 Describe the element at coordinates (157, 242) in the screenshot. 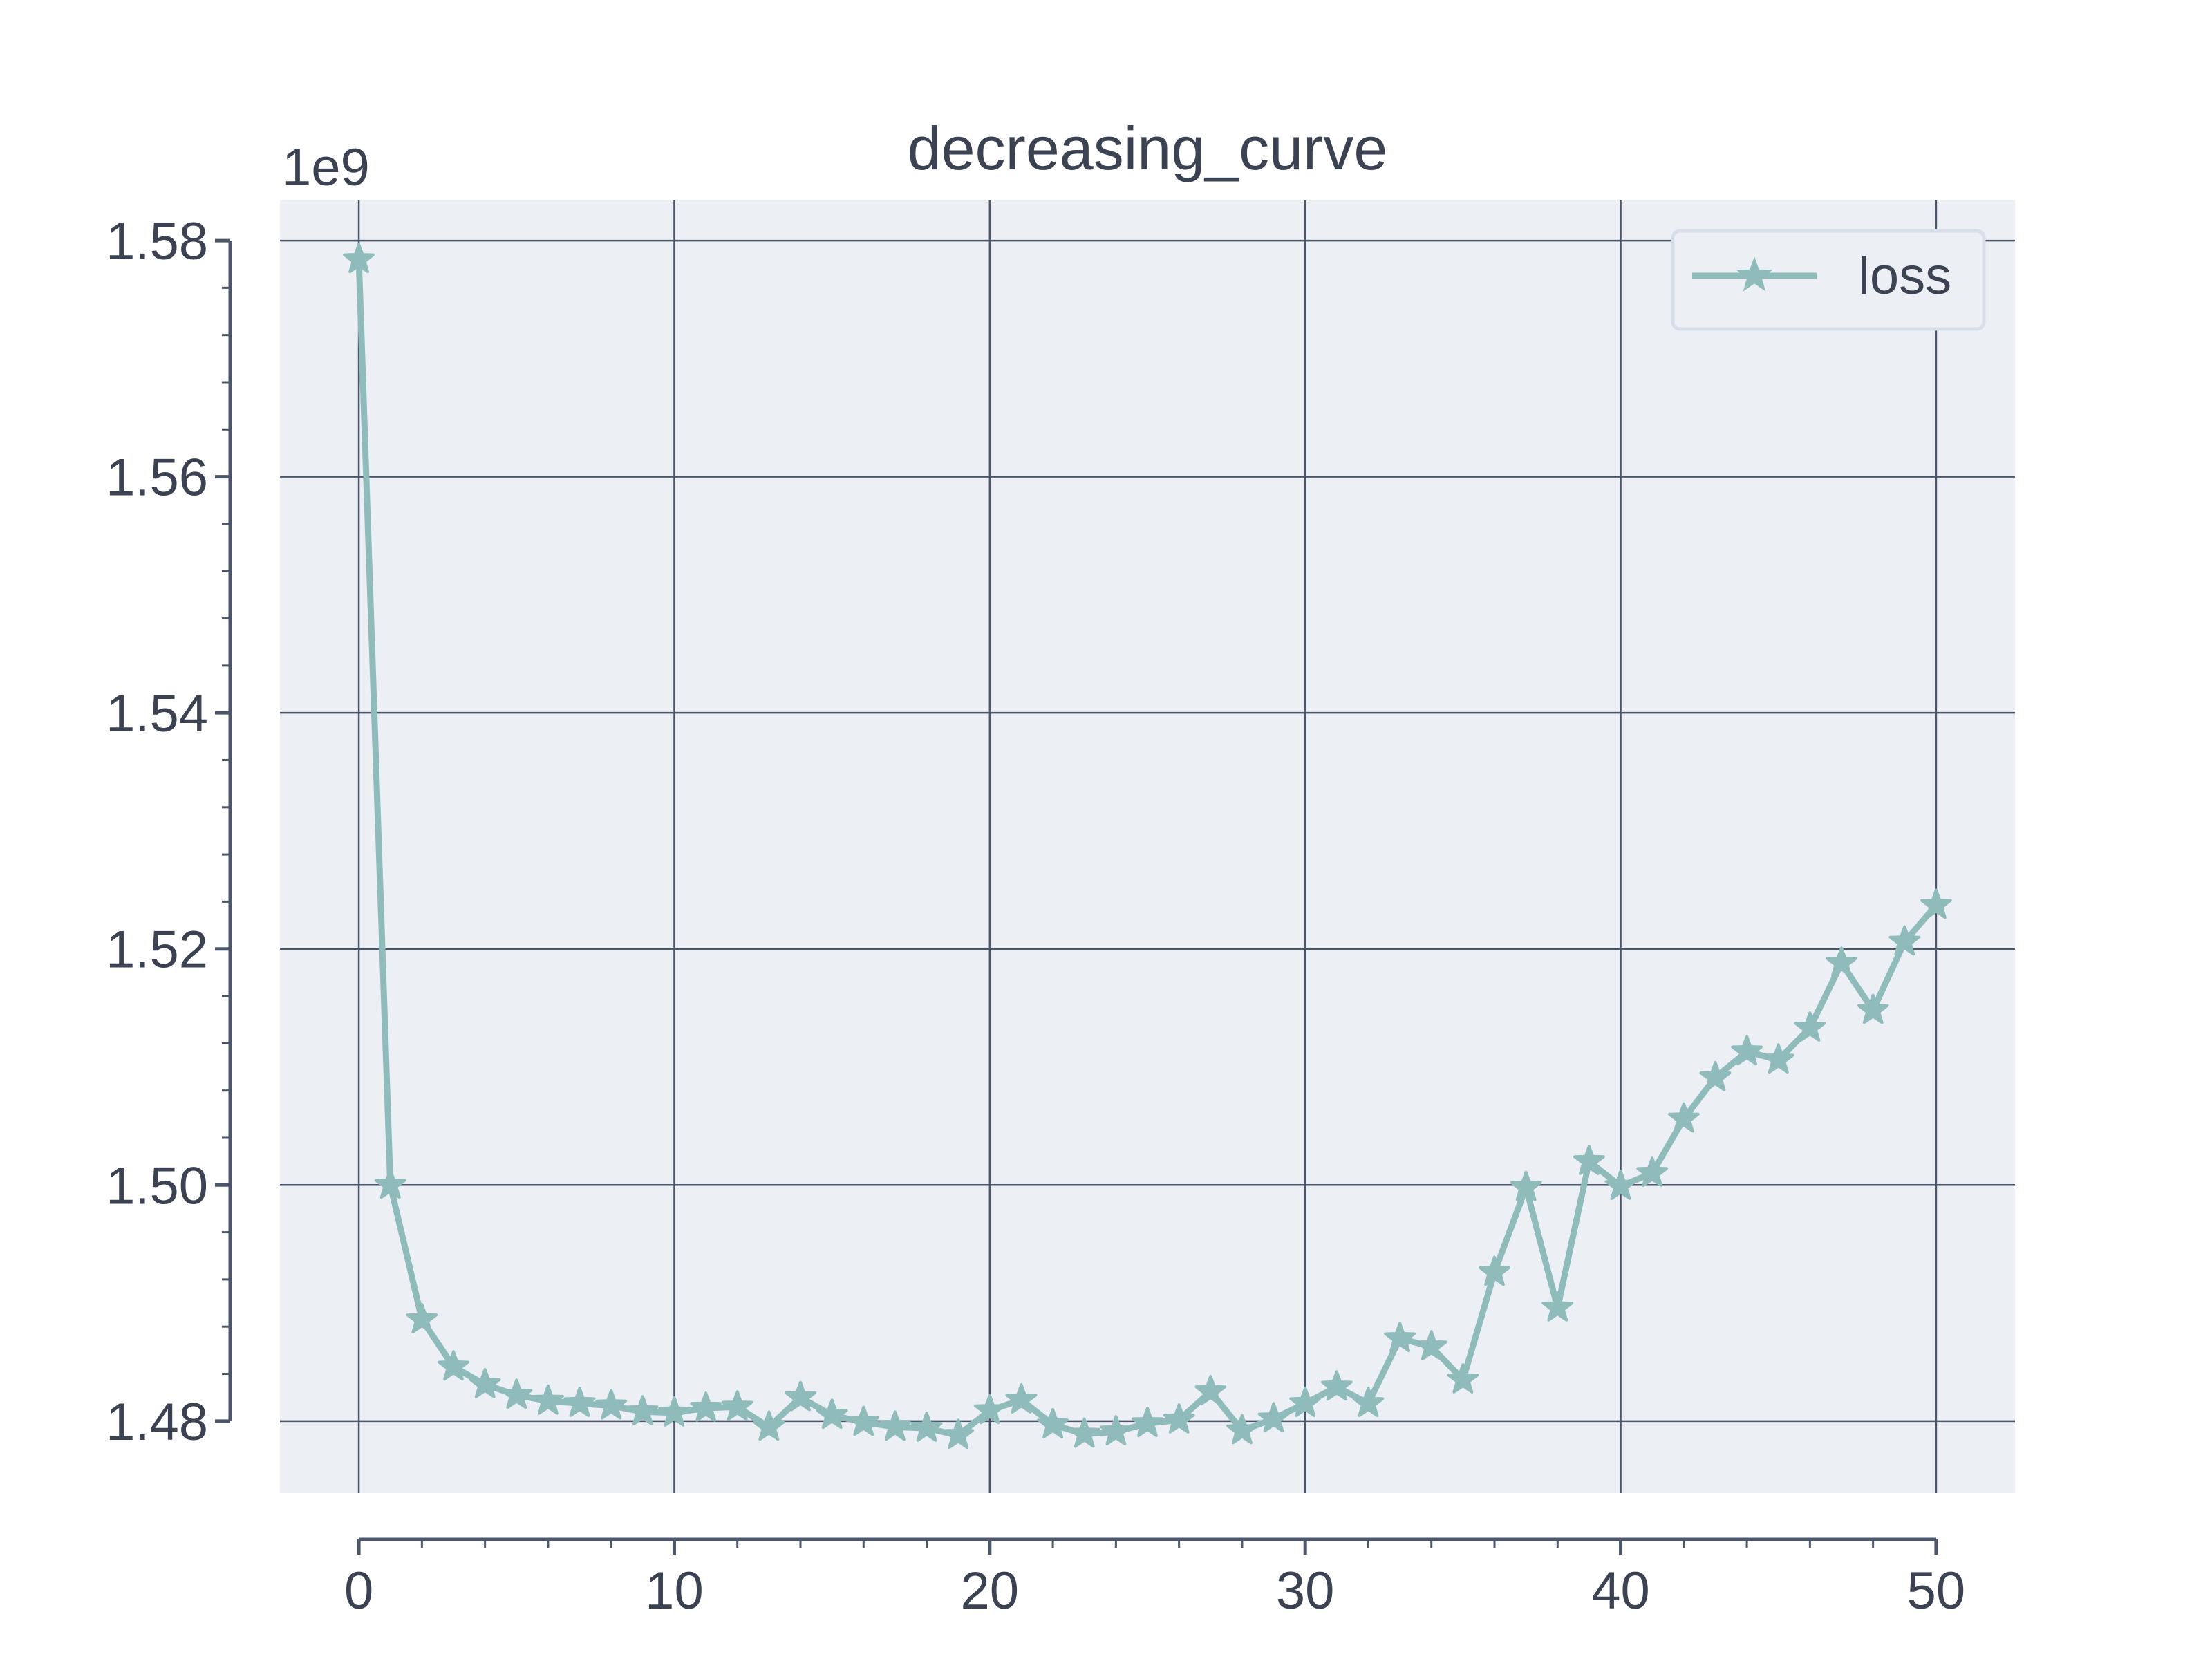

I see `y-tick-label: 1.58` at that location.